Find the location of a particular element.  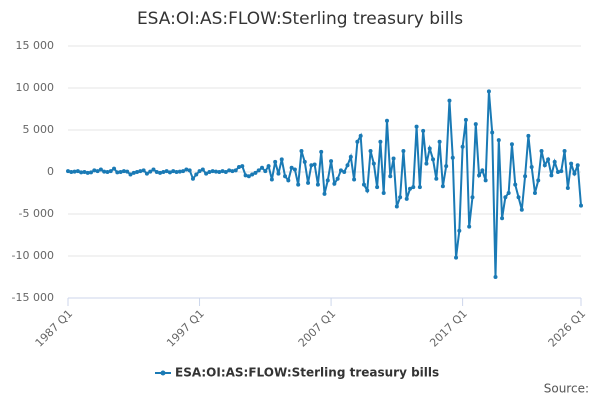

x-tick-label: 1987 Q1 is located at coordinates (54, 328).